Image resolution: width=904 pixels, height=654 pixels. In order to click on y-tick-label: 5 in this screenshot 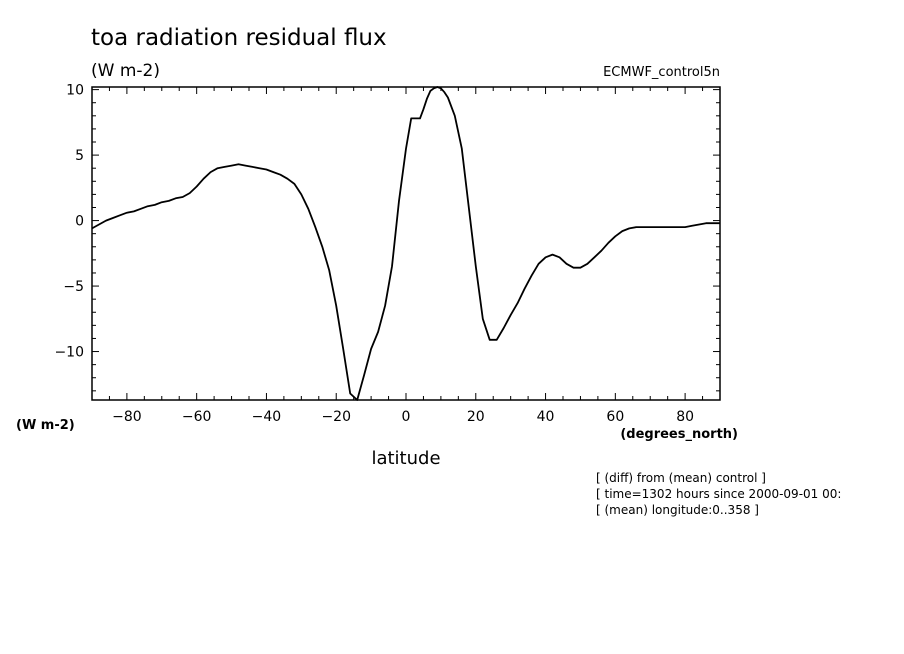, I will do `click(79, 156)`.